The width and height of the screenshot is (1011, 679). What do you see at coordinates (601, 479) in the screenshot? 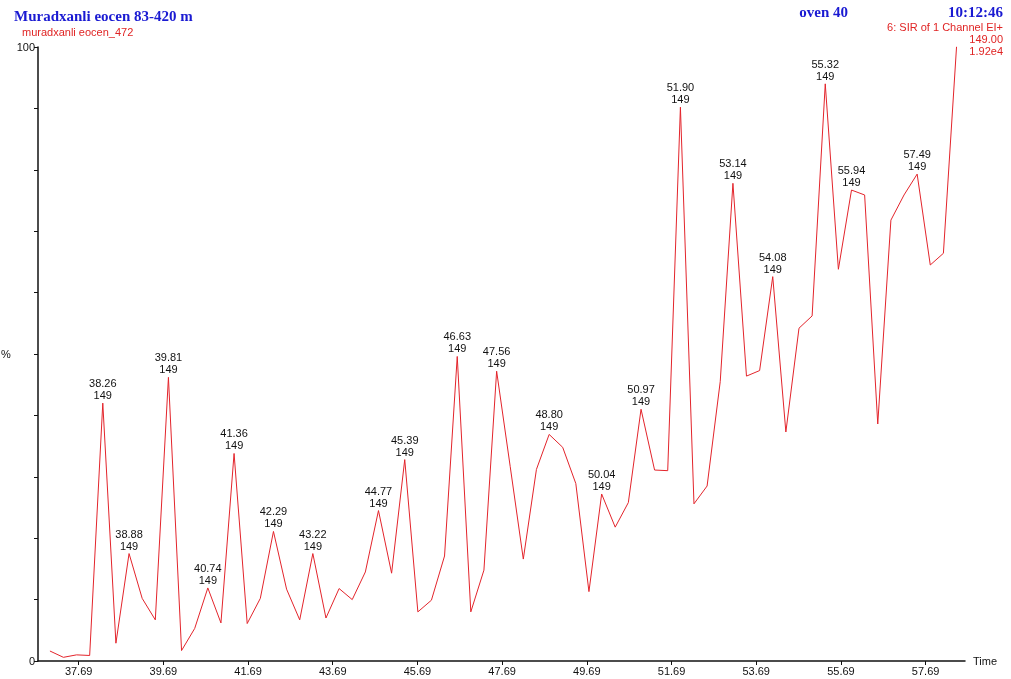
I see `annotation: 50.04 149` at bounding box center [601, 479].